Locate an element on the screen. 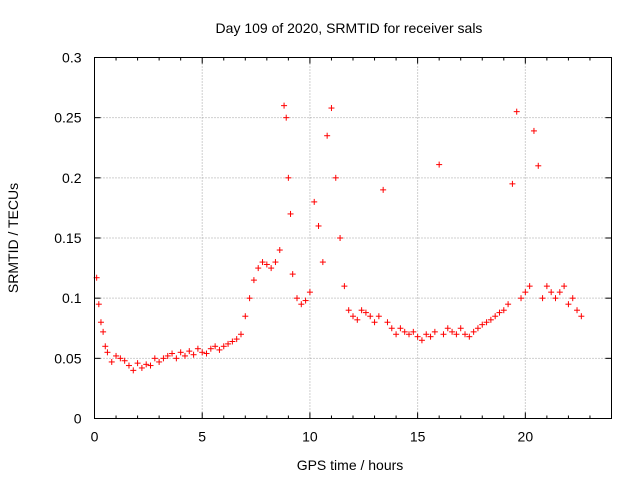 The image size is (640, 480). y-tick-label: 0.1 is located at coordinates (72, 298).